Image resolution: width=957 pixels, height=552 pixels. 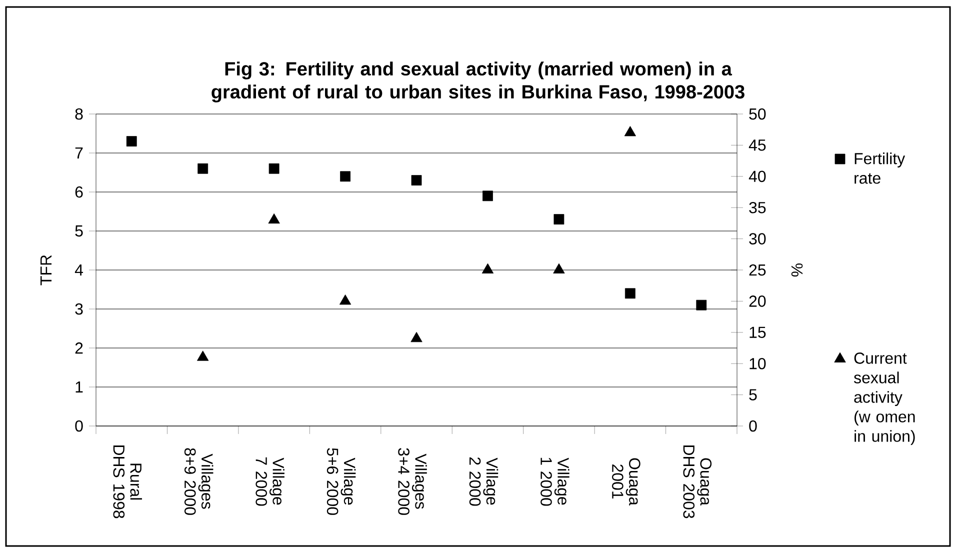 What do you see at coordinates (79, 192) in the screenshot?
I see `y-tick-label: 6` at bounding box center [79, 192].